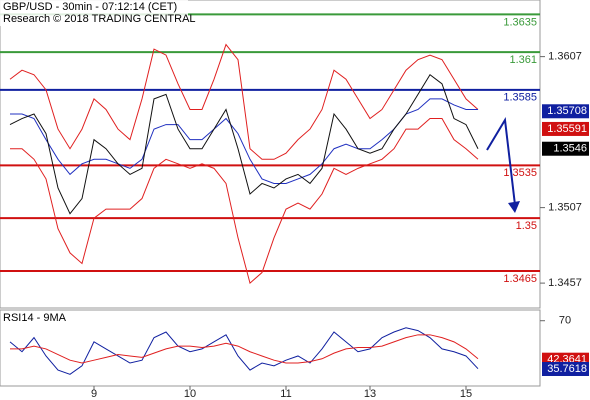 The height and width of the screenshot is (400, 590). Describe the element at coordinates (520, 98) in the screenshot. I see `level-label: 1.3585` at that location.